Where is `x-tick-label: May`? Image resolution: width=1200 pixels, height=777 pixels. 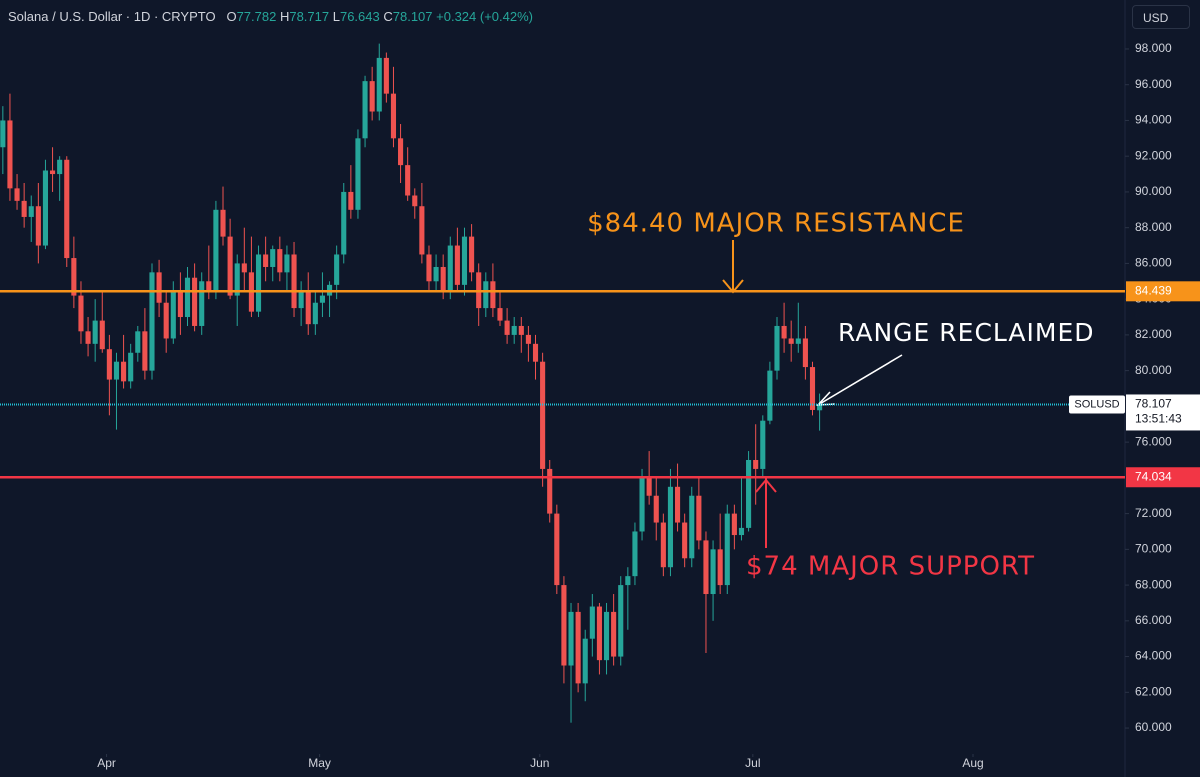
x-tick-label: May is located at coordinates (319, 763).